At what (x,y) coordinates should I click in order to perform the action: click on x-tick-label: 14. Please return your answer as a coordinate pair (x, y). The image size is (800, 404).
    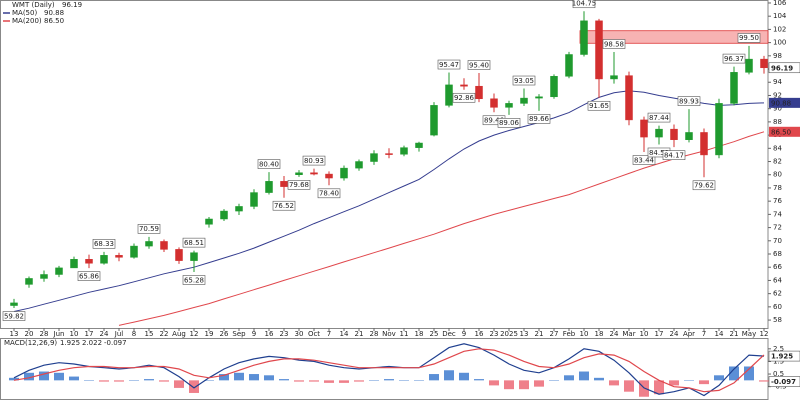
    Looking at the image, I should click on (344, 334).